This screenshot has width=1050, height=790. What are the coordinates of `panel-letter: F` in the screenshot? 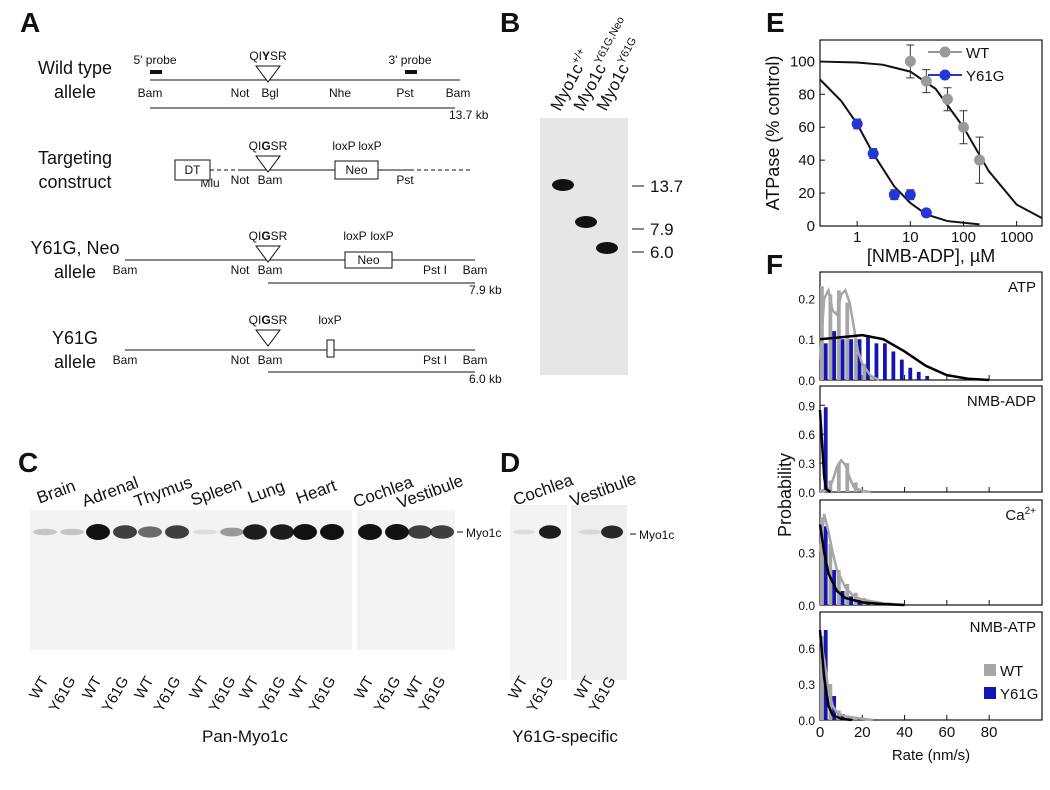 It's located at (774, 264).